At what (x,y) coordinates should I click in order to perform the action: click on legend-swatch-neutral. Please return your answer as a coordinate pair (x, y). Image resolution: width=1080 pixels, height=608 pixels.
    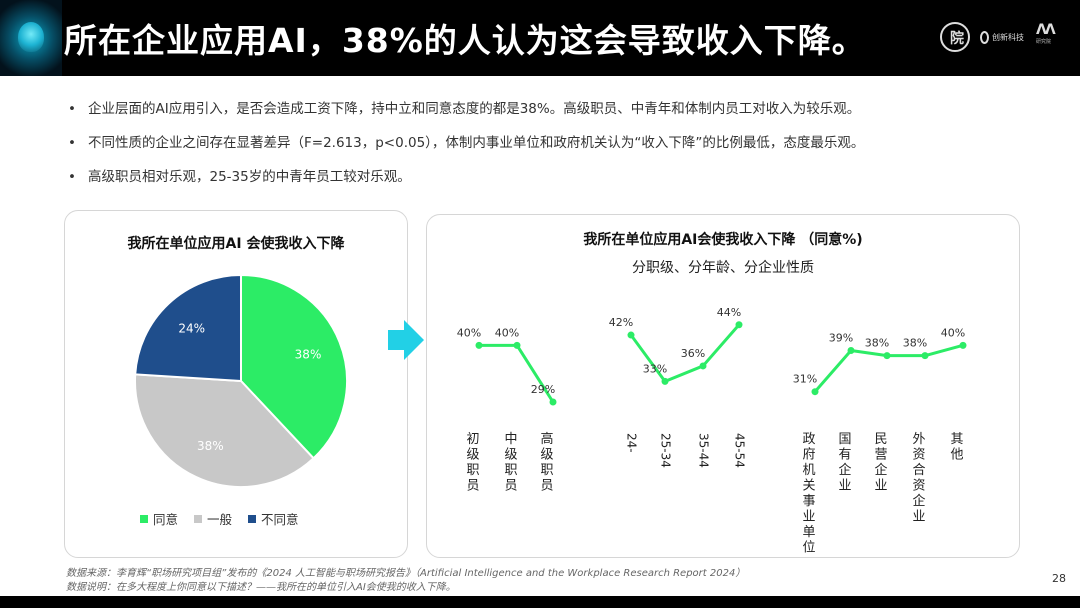
    Looking at the image, I should click on (198, 518).